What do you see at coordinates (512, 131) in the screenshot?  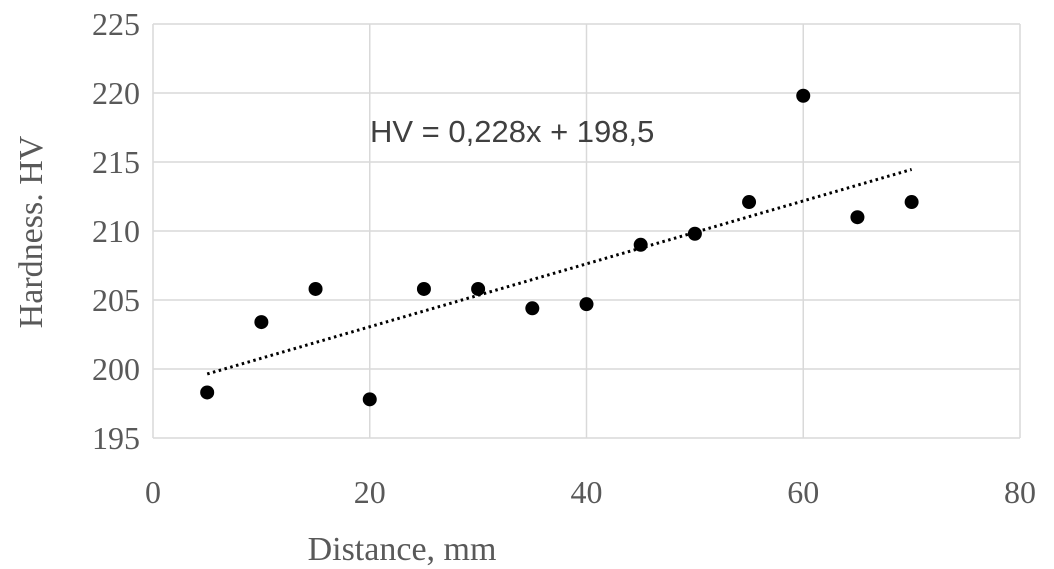 I see `trendline-equation: HV = 0,228x + 198,5` at bounding box center [512, 131].